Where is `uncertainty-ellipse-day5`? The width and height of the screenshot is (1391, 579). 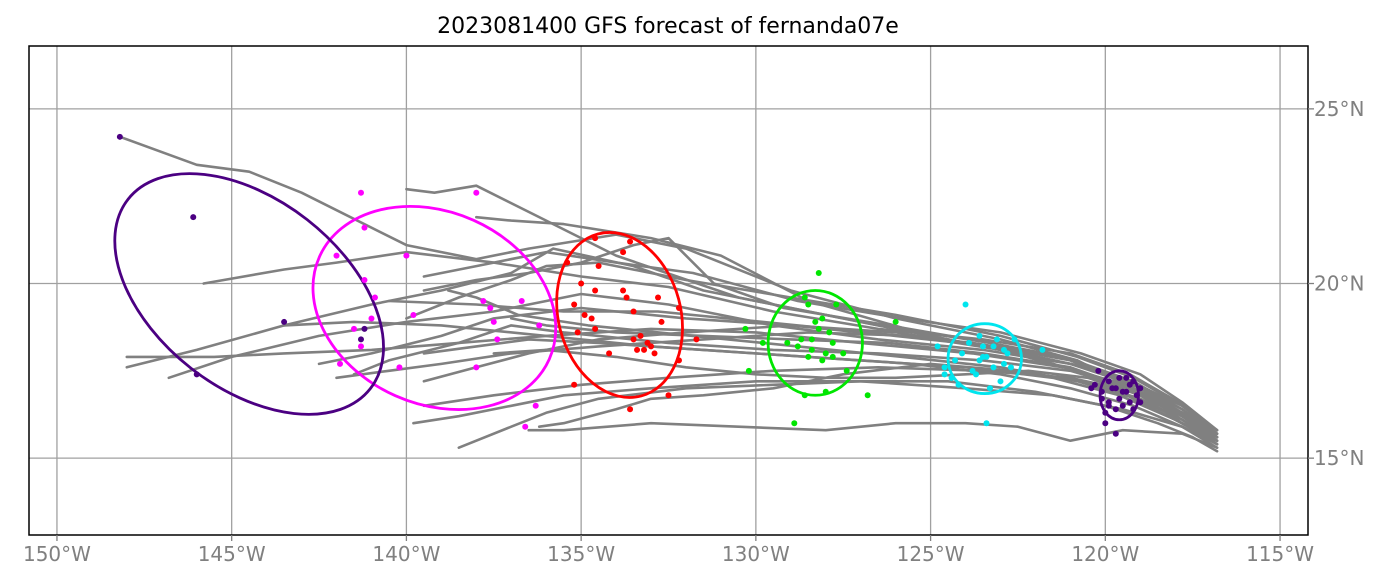
uncertainty-ellipse-day5 is located at coordinates (249, 294).